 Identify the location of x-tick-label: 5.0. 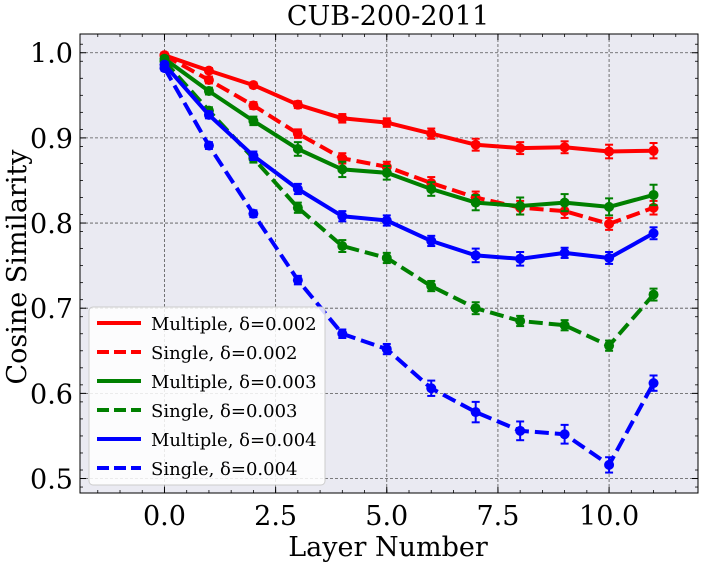
(386, 516).